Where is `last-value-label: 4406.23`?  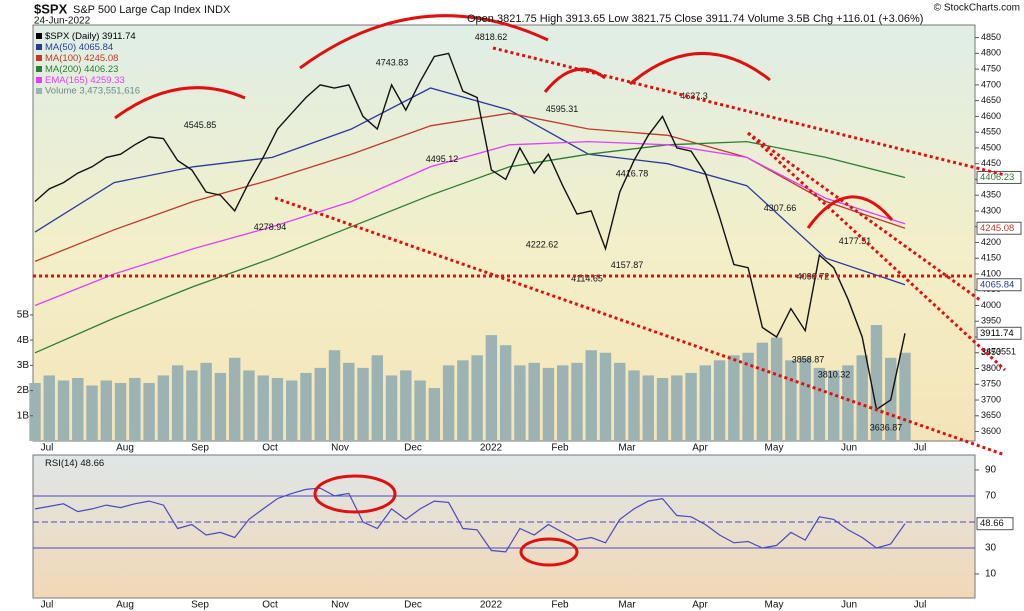
last-value-label: 4406.23 is located at coordinates (997, 177).